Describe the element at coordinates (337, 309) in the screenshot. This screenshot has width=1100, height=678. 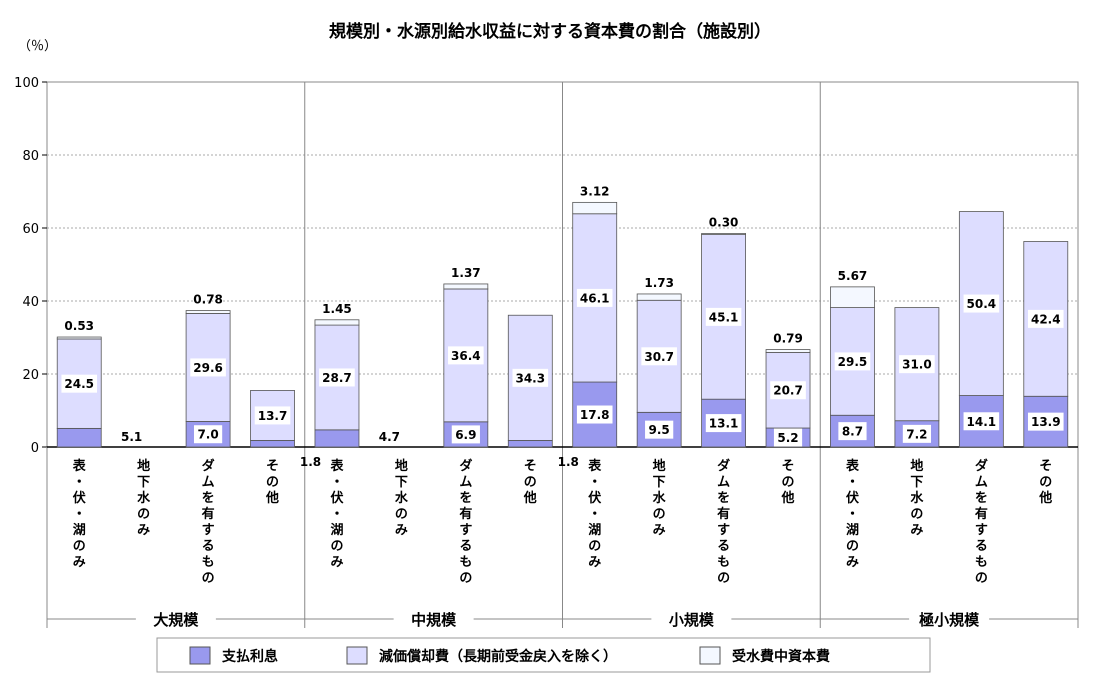
I see `data-label-purchase: 1.45` at that location.